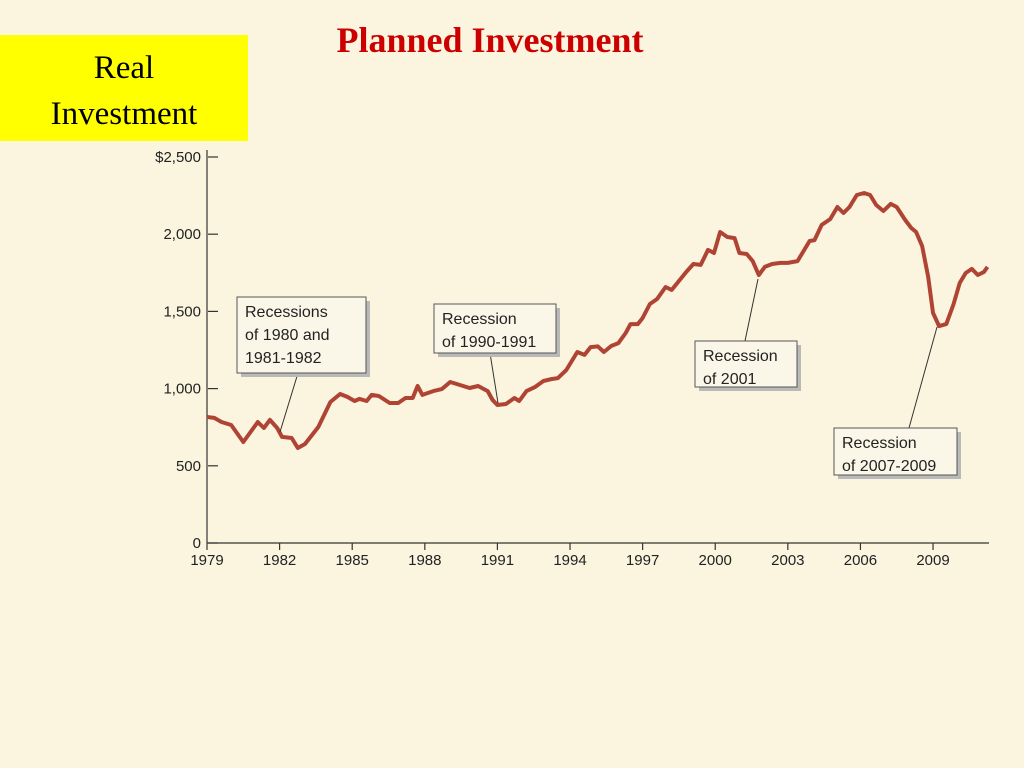  What do you see at coordinates (932, 560) in the screenshot?
I see `x-tick-label: 2009` at bounding box center [932, 560].